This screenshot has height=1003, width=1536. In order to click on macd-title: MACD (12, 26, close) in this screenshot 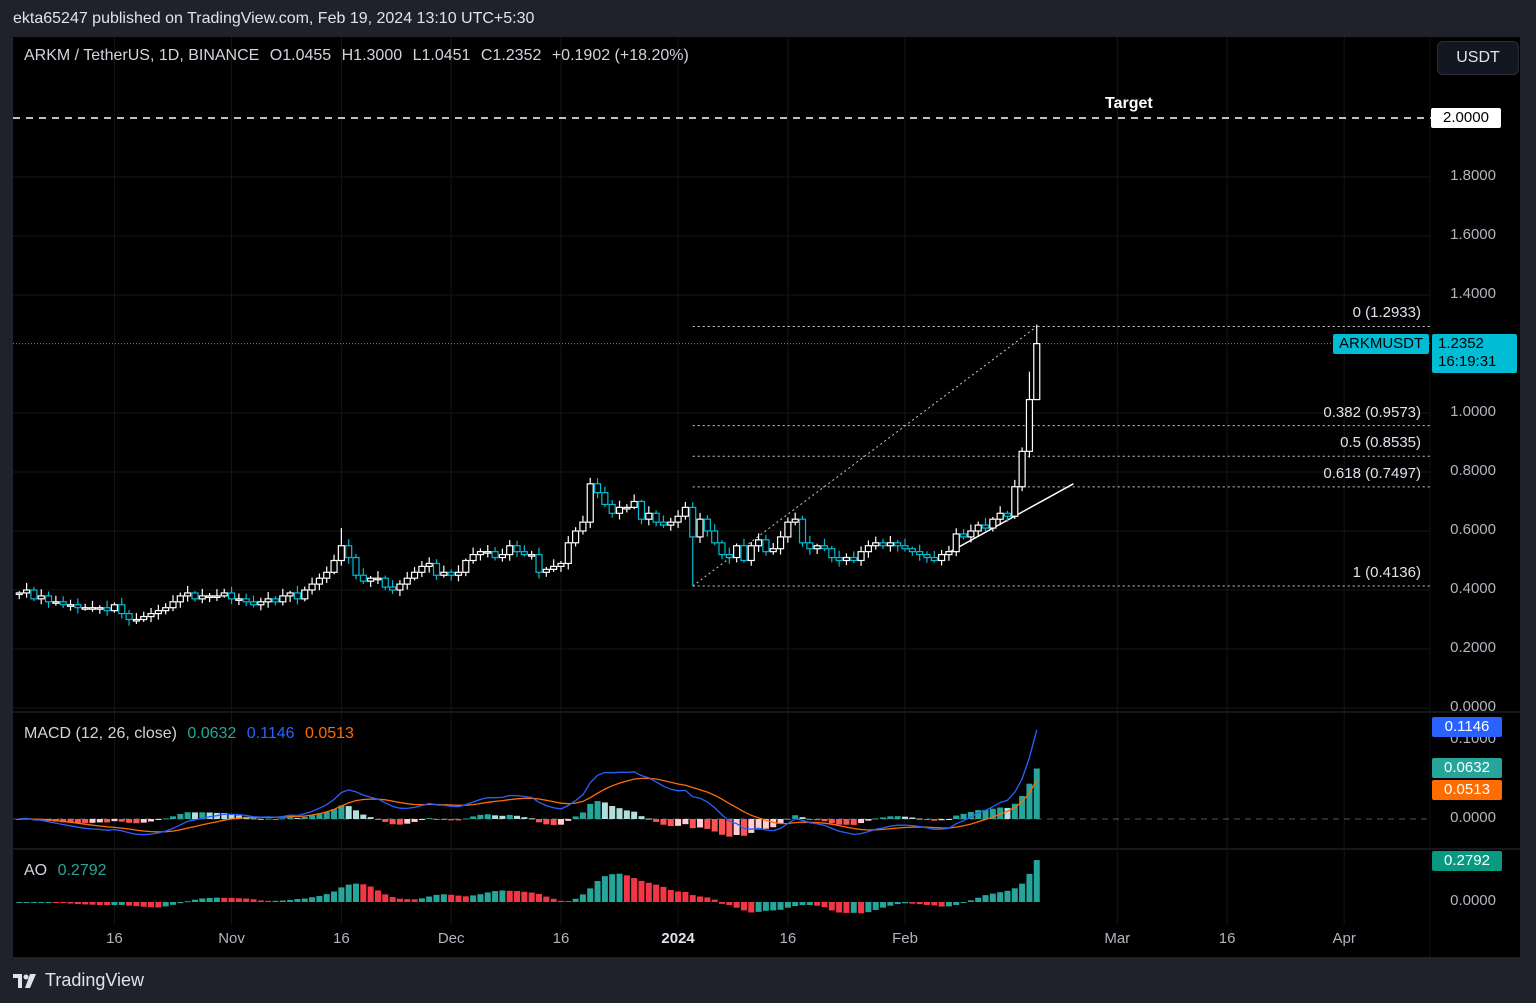, I will do `click(100, 733)`.